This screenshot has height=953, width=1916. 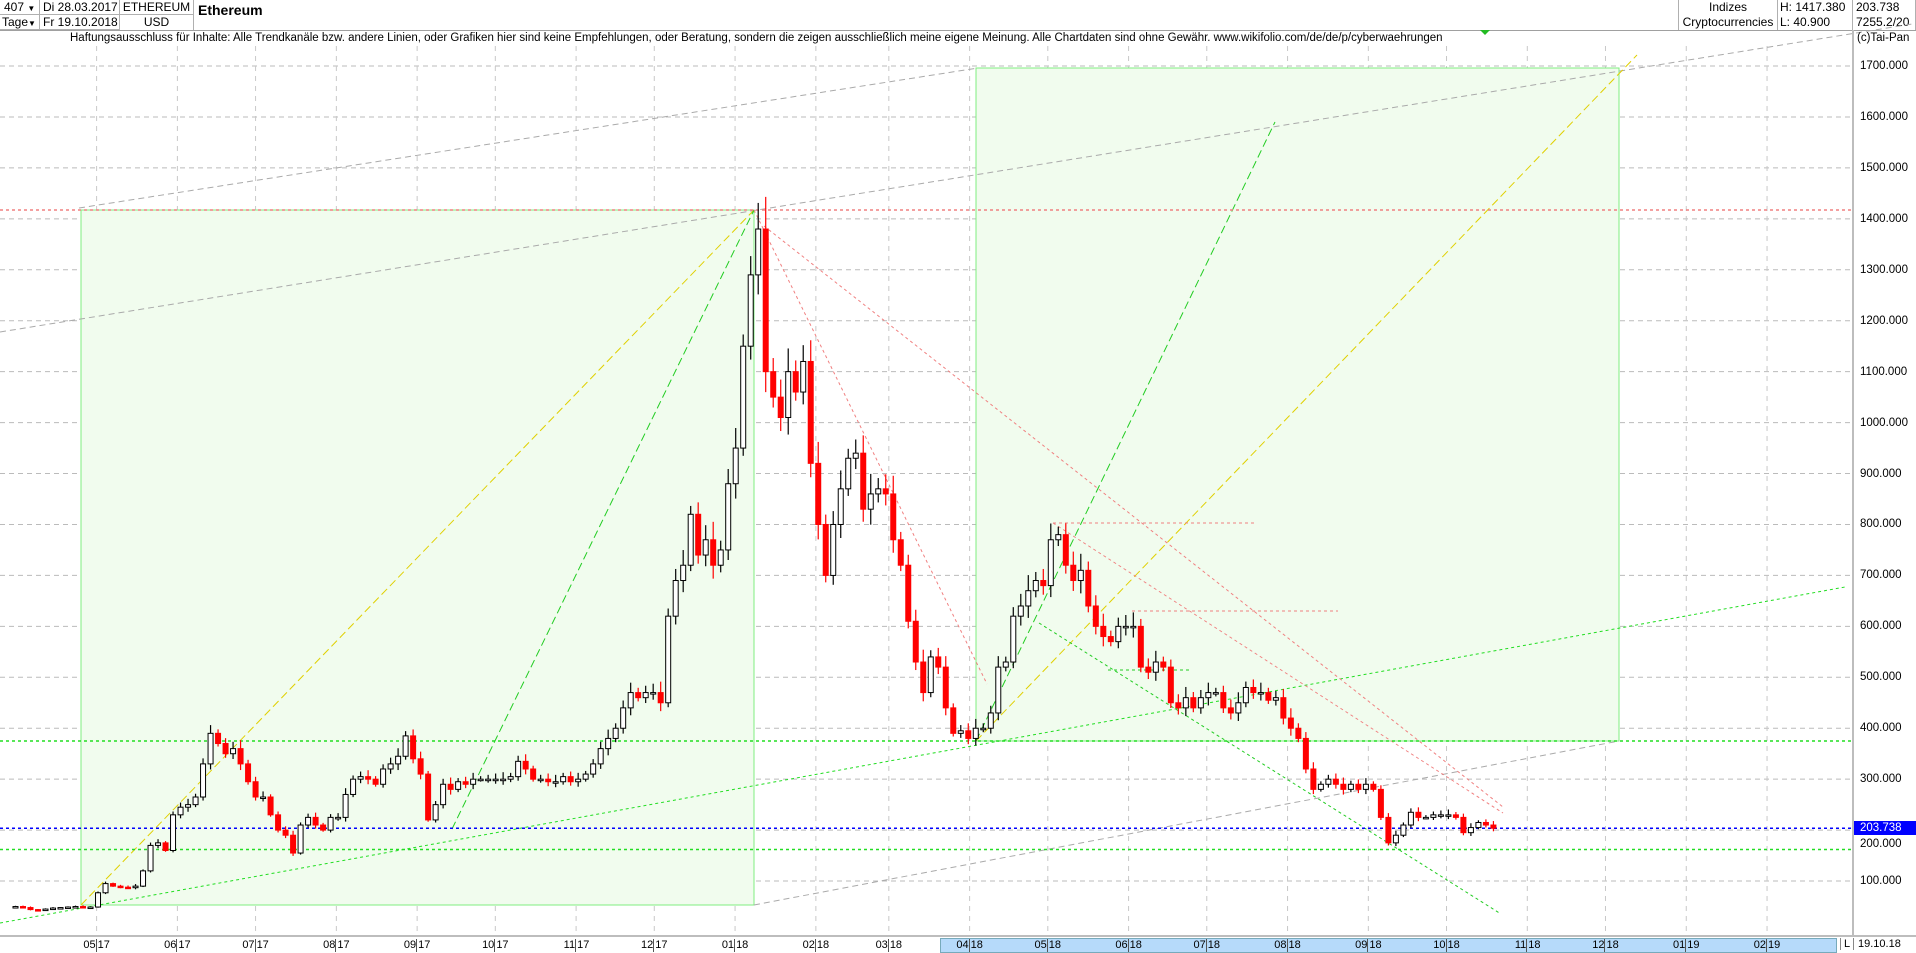 I want to click on x-tick-label: 02 19, so click(x=1767, y=945).